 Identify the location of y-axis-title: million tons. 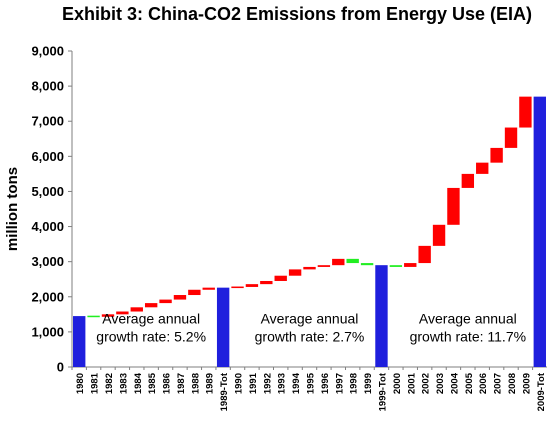
(12, 209).